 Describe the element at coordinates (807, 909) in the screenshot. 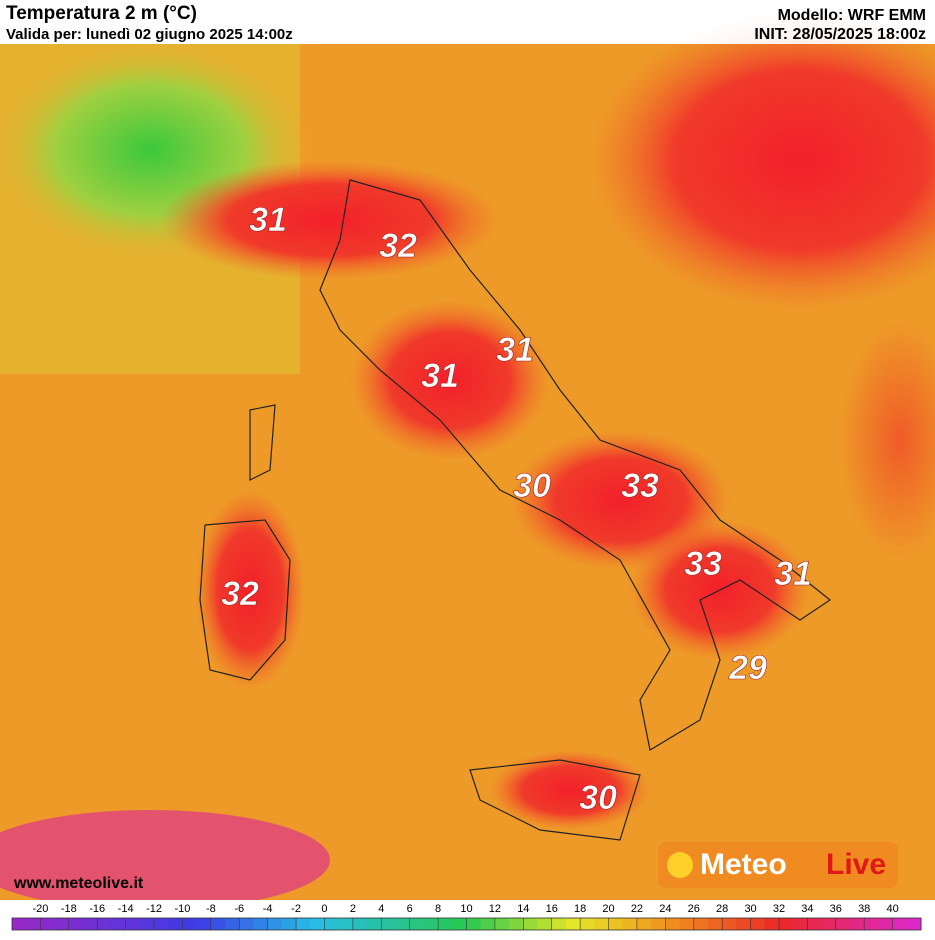

I see `scale-tick-label: 34` at that location.